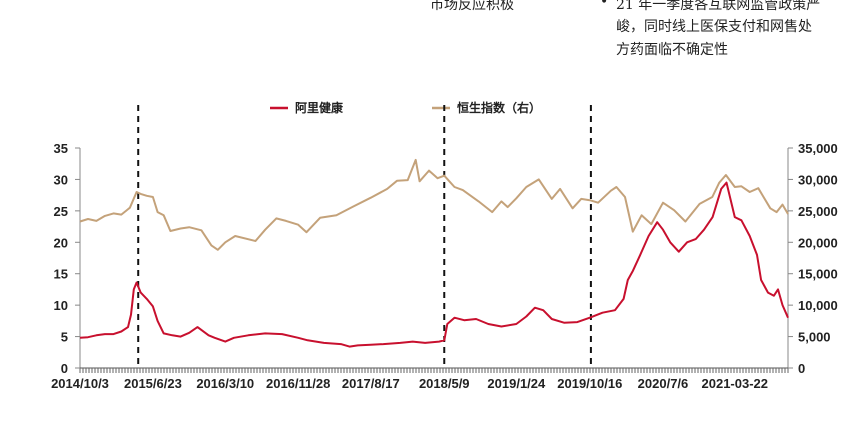  Describe the element at coordinates (405, 107) in the screenshot. I see `chart-legend: 阿里健康 恒生指数（右）` at that location.